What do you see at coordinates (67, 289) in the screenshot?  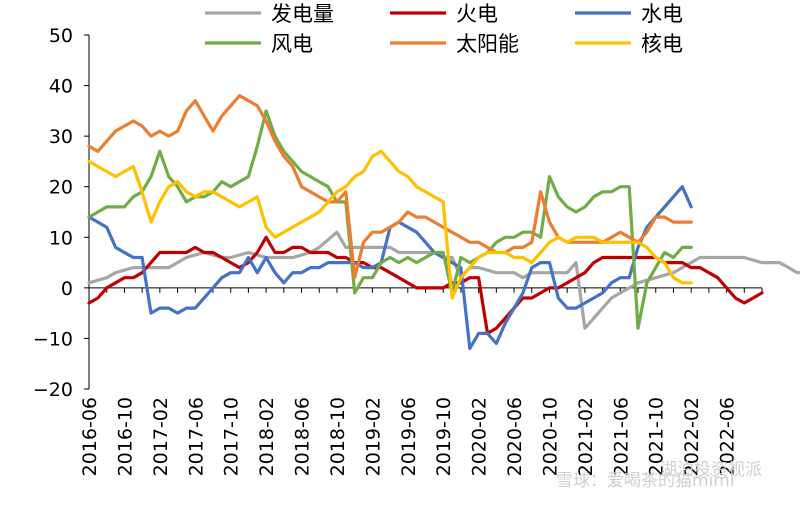 I see `y-tick-label: 0` at bounding box center [67, 289].